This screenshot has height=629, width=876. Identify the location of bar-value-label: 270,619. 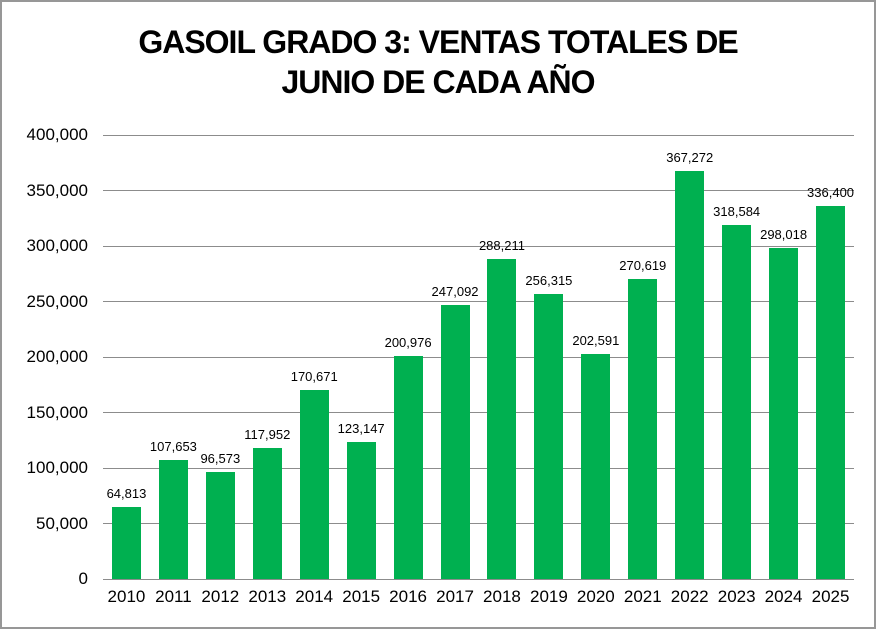
(643, 265).